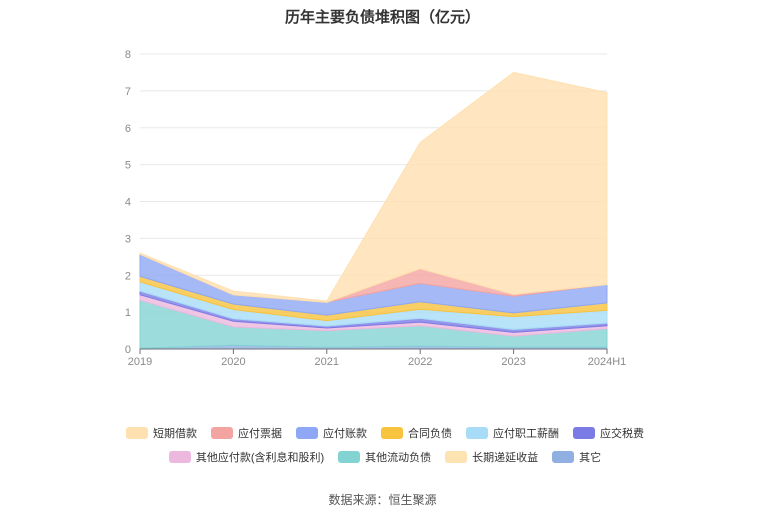  Describe the element at coordinates (420, 362) in the screenshot. I see `x-tick-label: 2022` at that location.